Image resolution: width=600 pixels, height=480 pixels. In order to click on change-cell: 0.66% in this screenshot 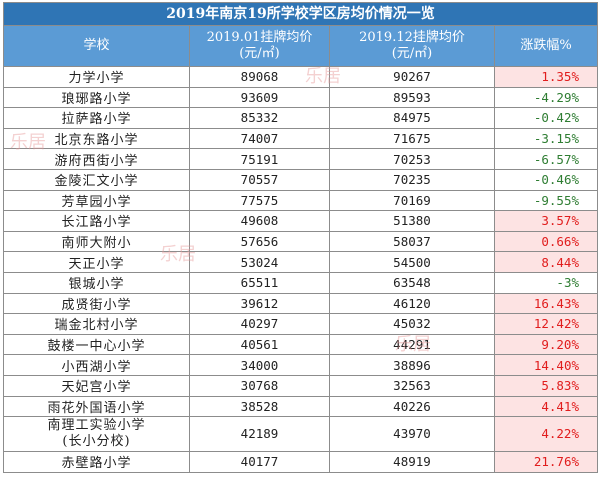, I will do `click(546, 241)`.